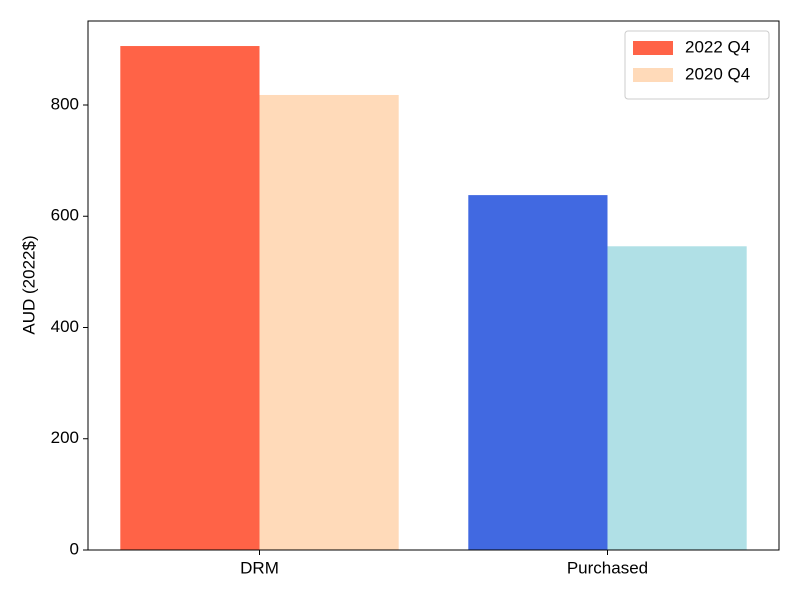 Image resolution: width=800 pixels, height=600 pixels. What do you see at coordinates (65, 215) in the screenshot?
I see `y-tick-label: 600` at bounding box center [65, 215].